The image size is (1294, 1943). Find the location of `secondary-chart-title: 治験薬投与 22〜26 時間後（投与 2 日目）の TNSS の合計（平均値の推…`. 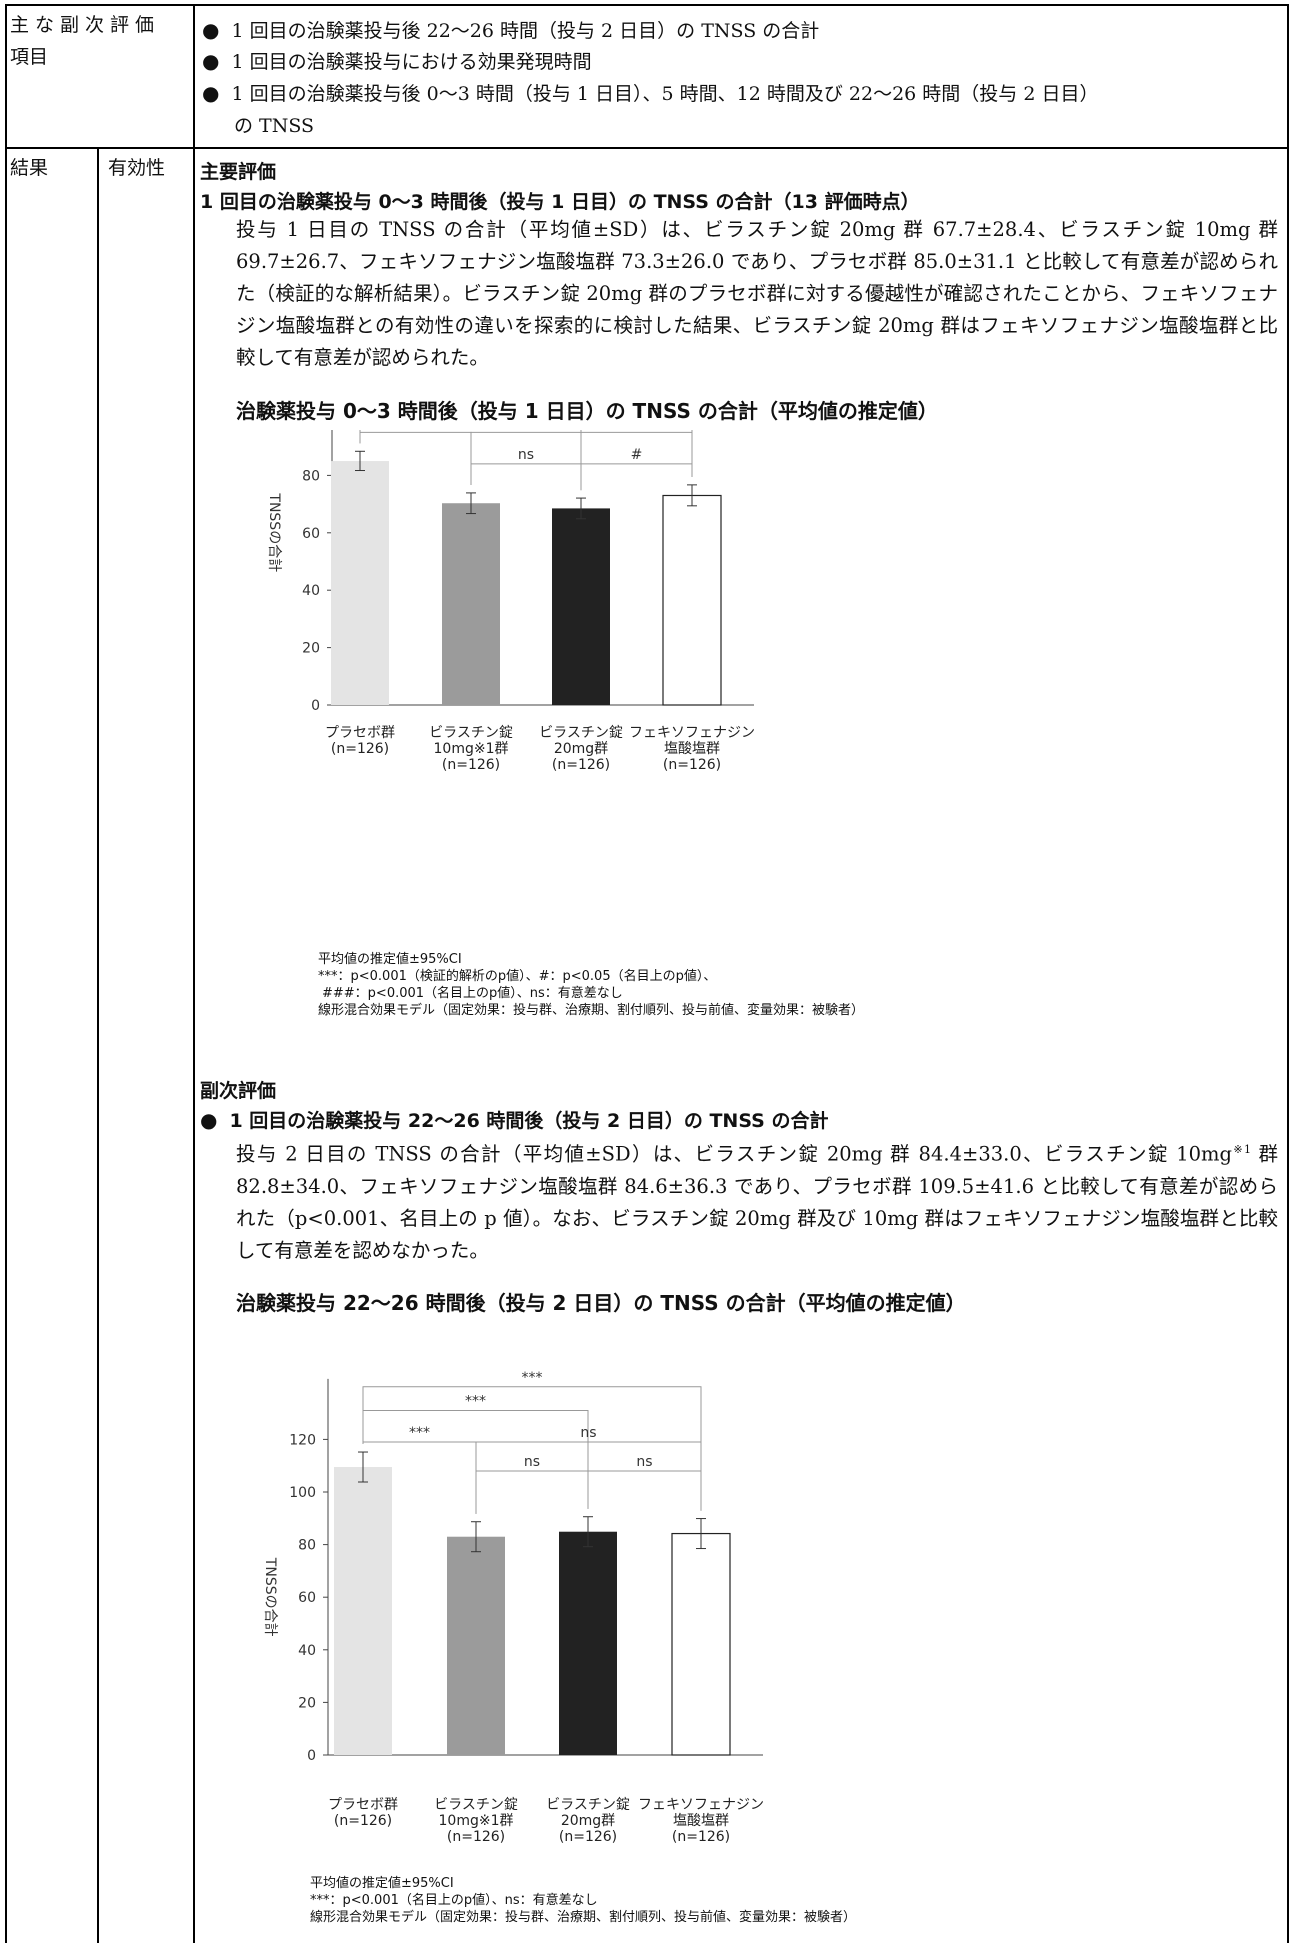

secondary-chart-title: 治験薬投与 22〜26 時間後（投与 2 日目）の TNSS の合計（平均値の推… is located at coordinates (601, 1303).